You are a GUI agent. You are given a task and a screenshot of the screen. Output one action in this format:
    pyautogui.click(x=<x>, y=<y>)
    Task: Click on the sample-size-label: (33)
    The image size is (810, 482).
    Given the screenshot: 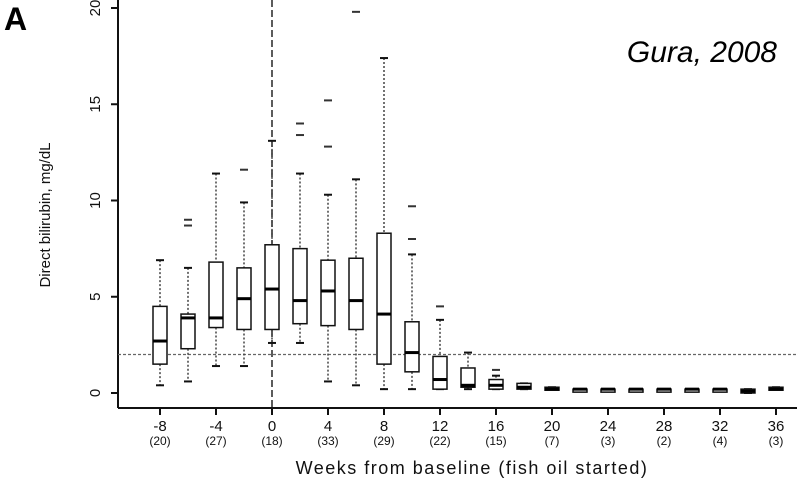 What is the action you would take?
    pyautogui.click(x=327, y=441)
    